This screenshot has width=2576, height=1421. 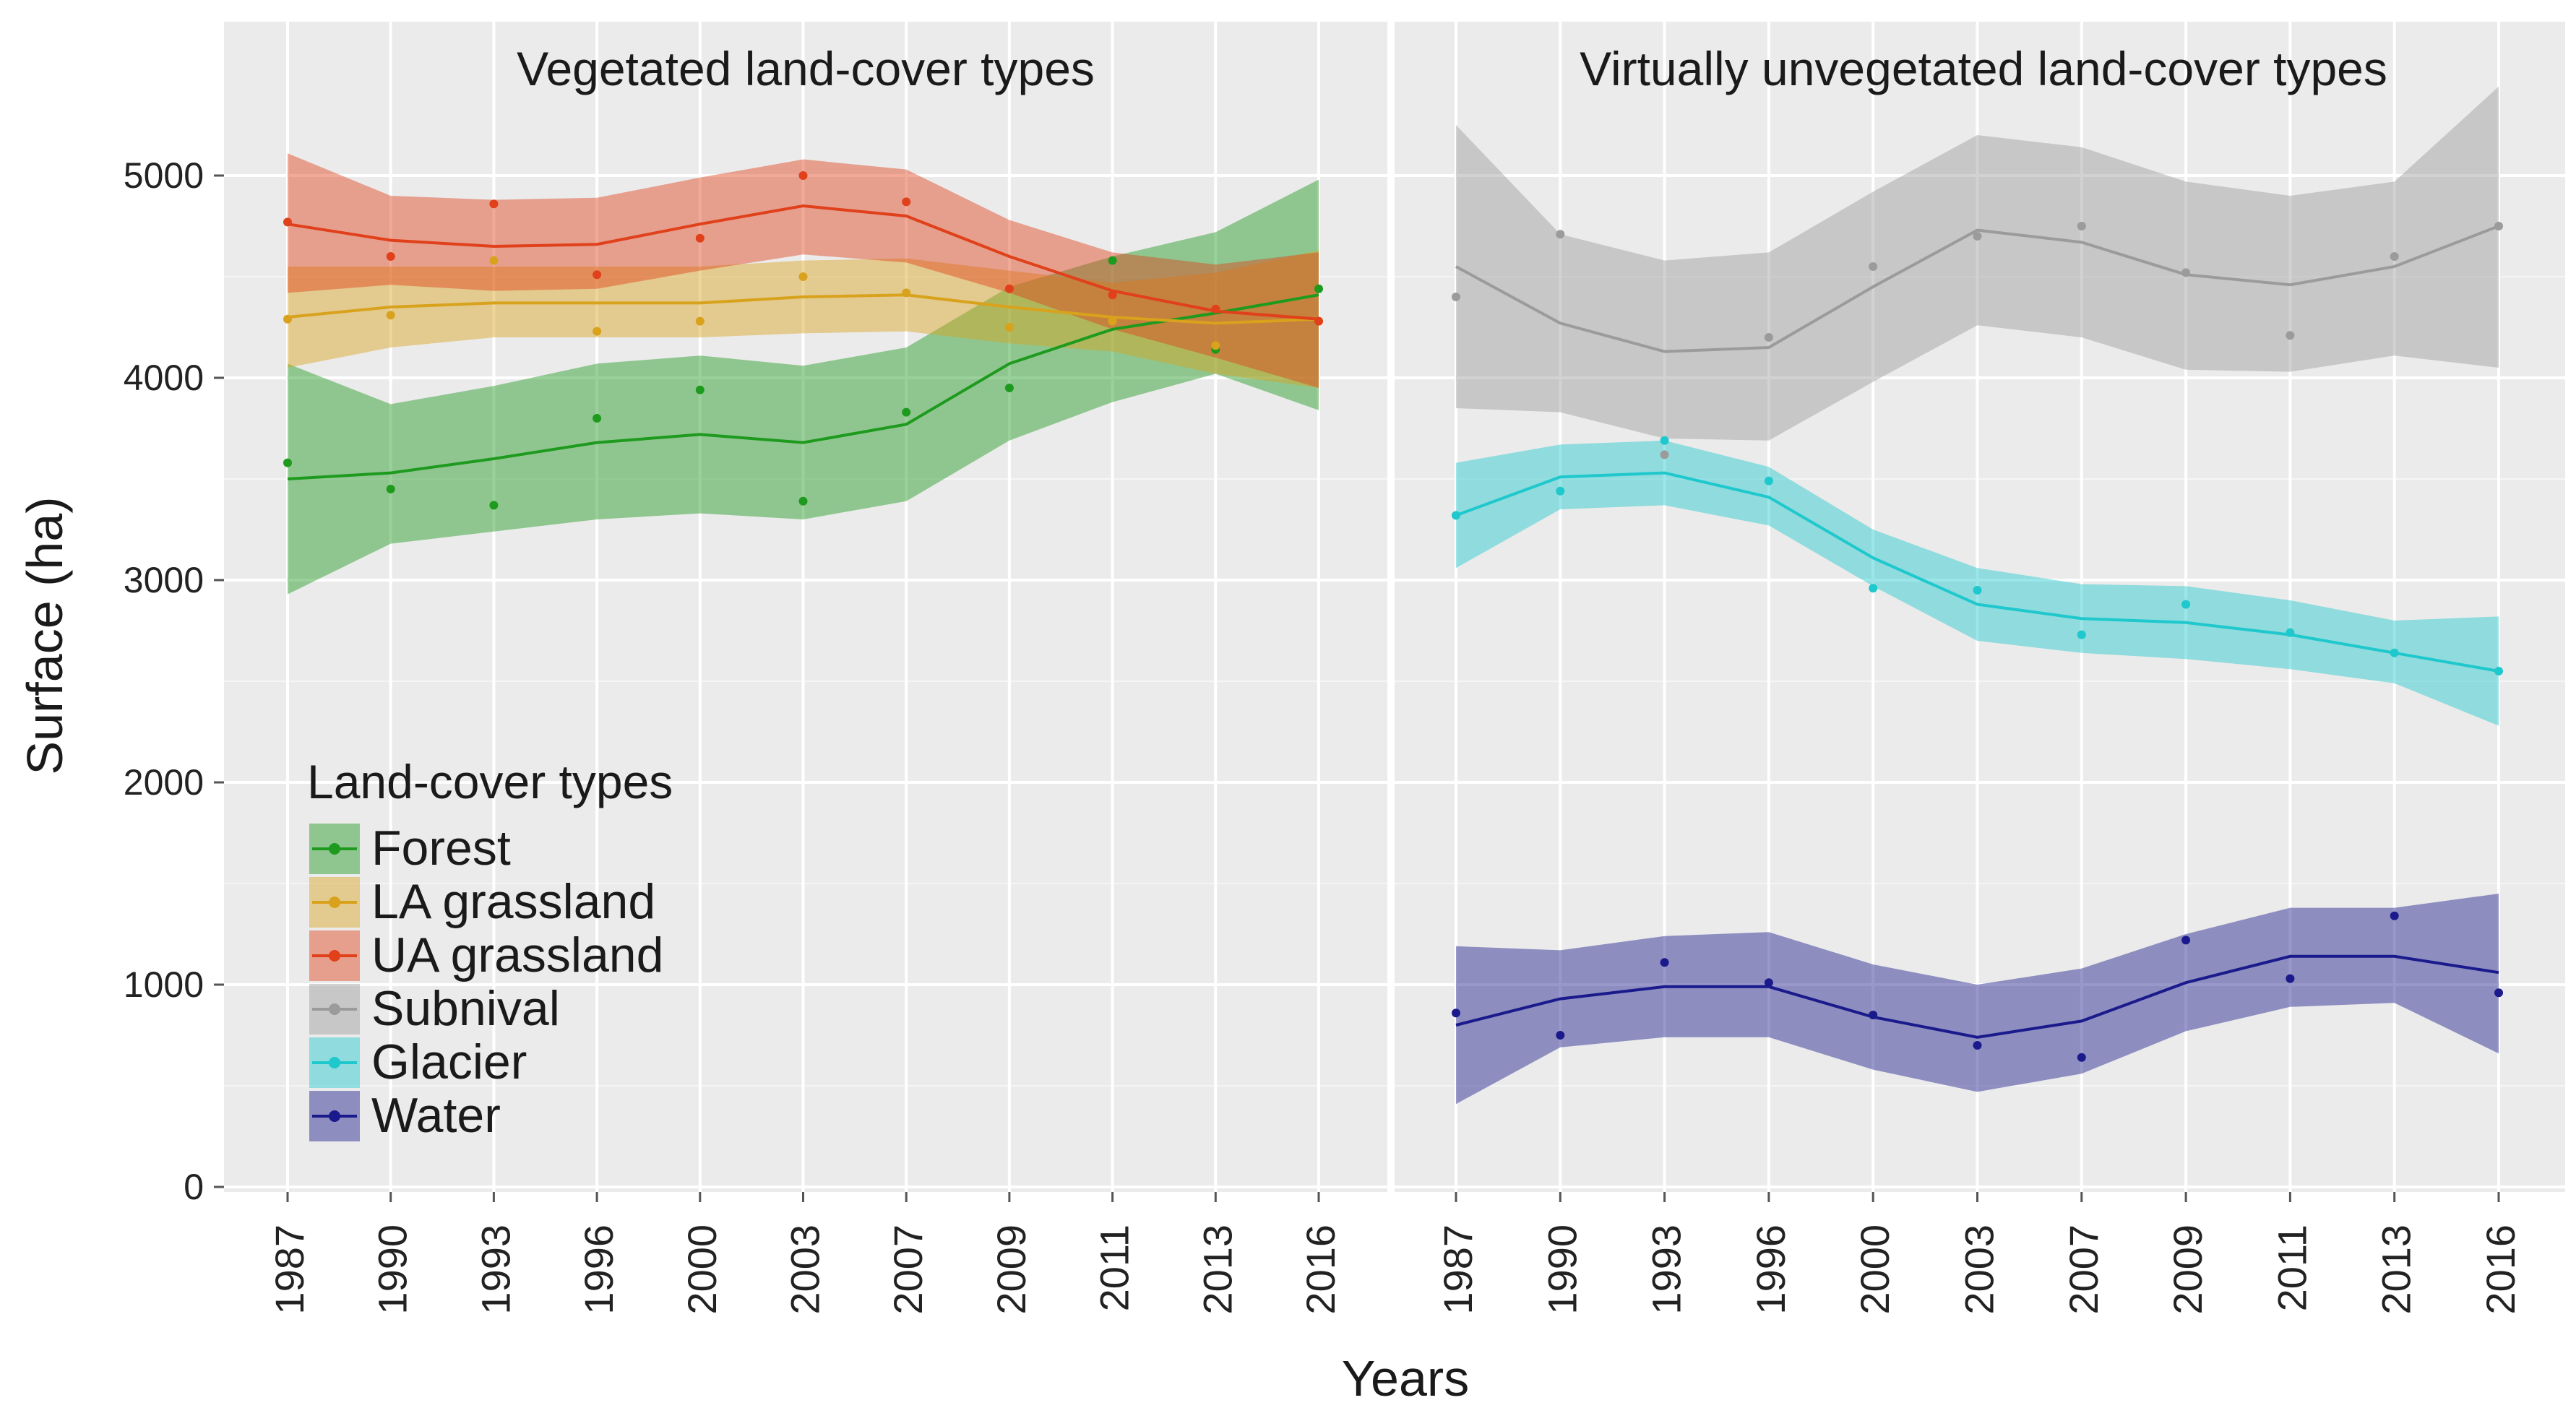 I want to click on band-la-grassland, so click(x=803, y=319).